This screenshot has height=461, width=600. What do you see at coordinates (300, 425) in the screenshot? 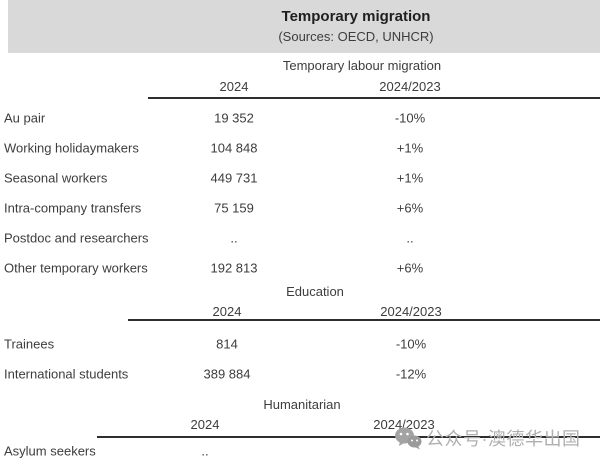
I see `section-3-column-headers: 2024 2024/2023` at bounding box center [300, 425].